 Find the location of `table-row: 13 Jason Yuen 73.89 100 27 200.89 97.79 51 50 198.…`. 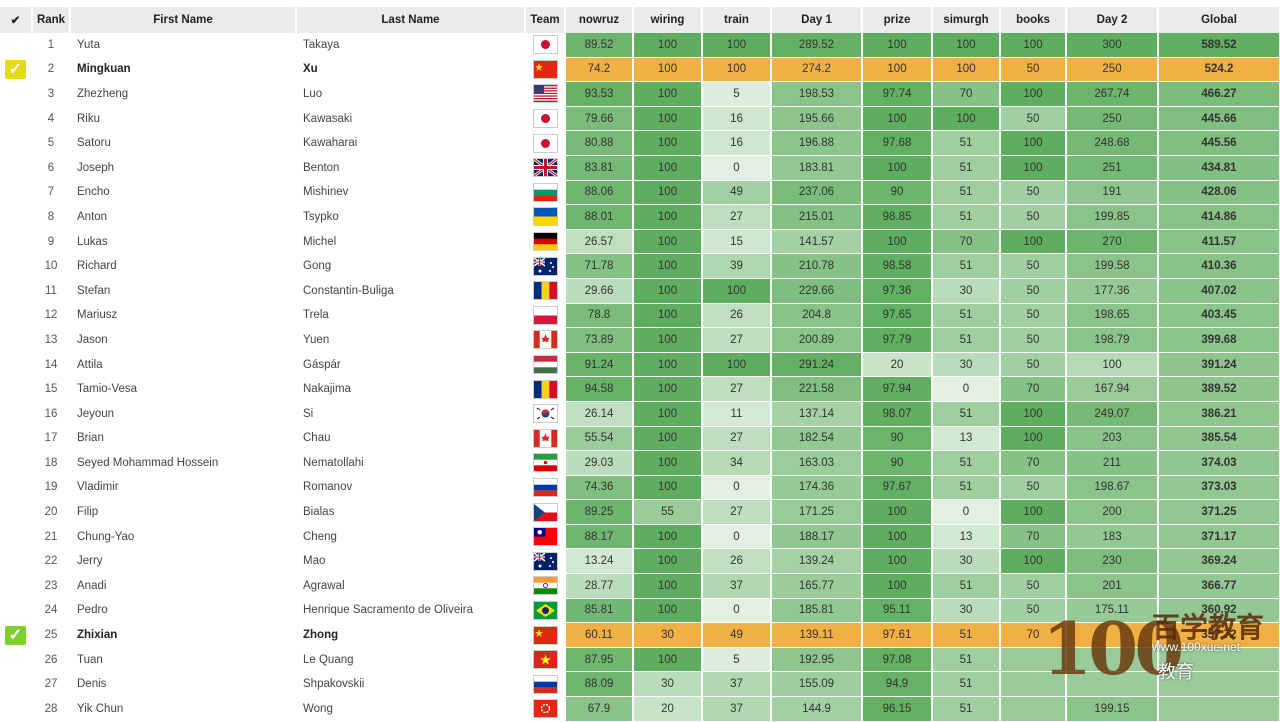

table-row: 13 Jason Yuen 73.89 100 27 200.89 97.79 51 50 198.… is located at coordinates (640, 340).